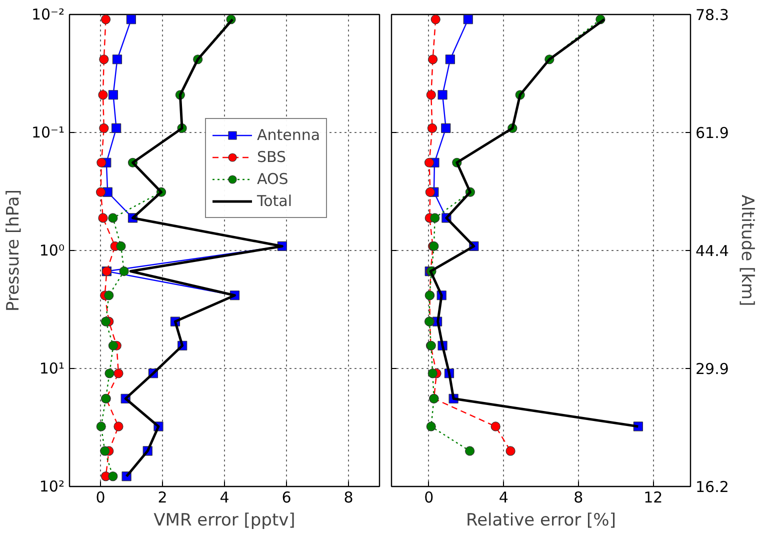 The image size is (762, 533). What do you see at coordinates (225, 520) in the screenshot?
I see `x-axis-title: VMR error [pptv]` at bounding box center [225, 520].